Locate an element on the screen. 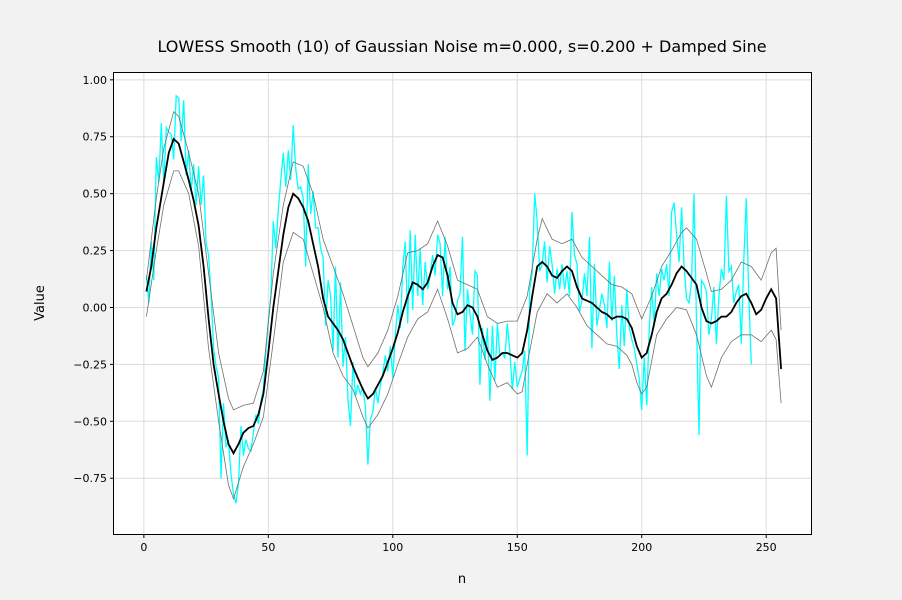  x-axis-label: n is located at coordinates (462, 579).